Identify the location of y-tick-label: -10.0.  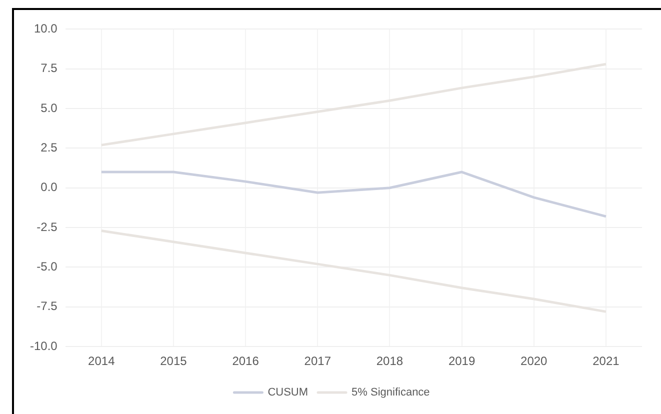
(44, 345).